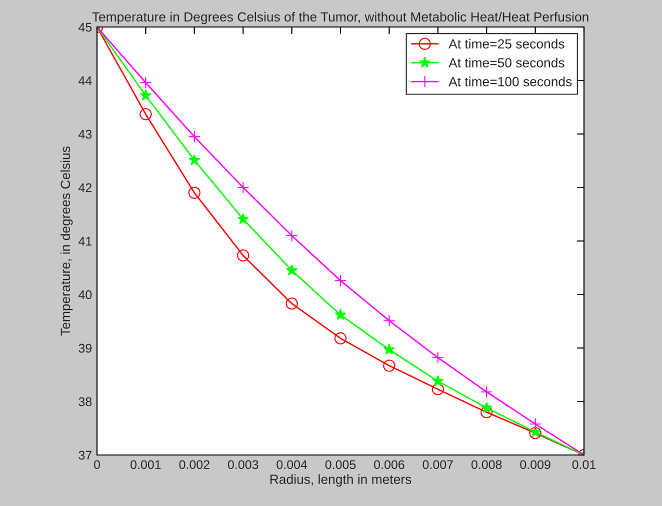 This screenshot has height=506, width=662. Describe the element at coordinates (66, 241) in the screenshot. I see `y-axis-title: Temperature, in degrees Celsius` at that location.